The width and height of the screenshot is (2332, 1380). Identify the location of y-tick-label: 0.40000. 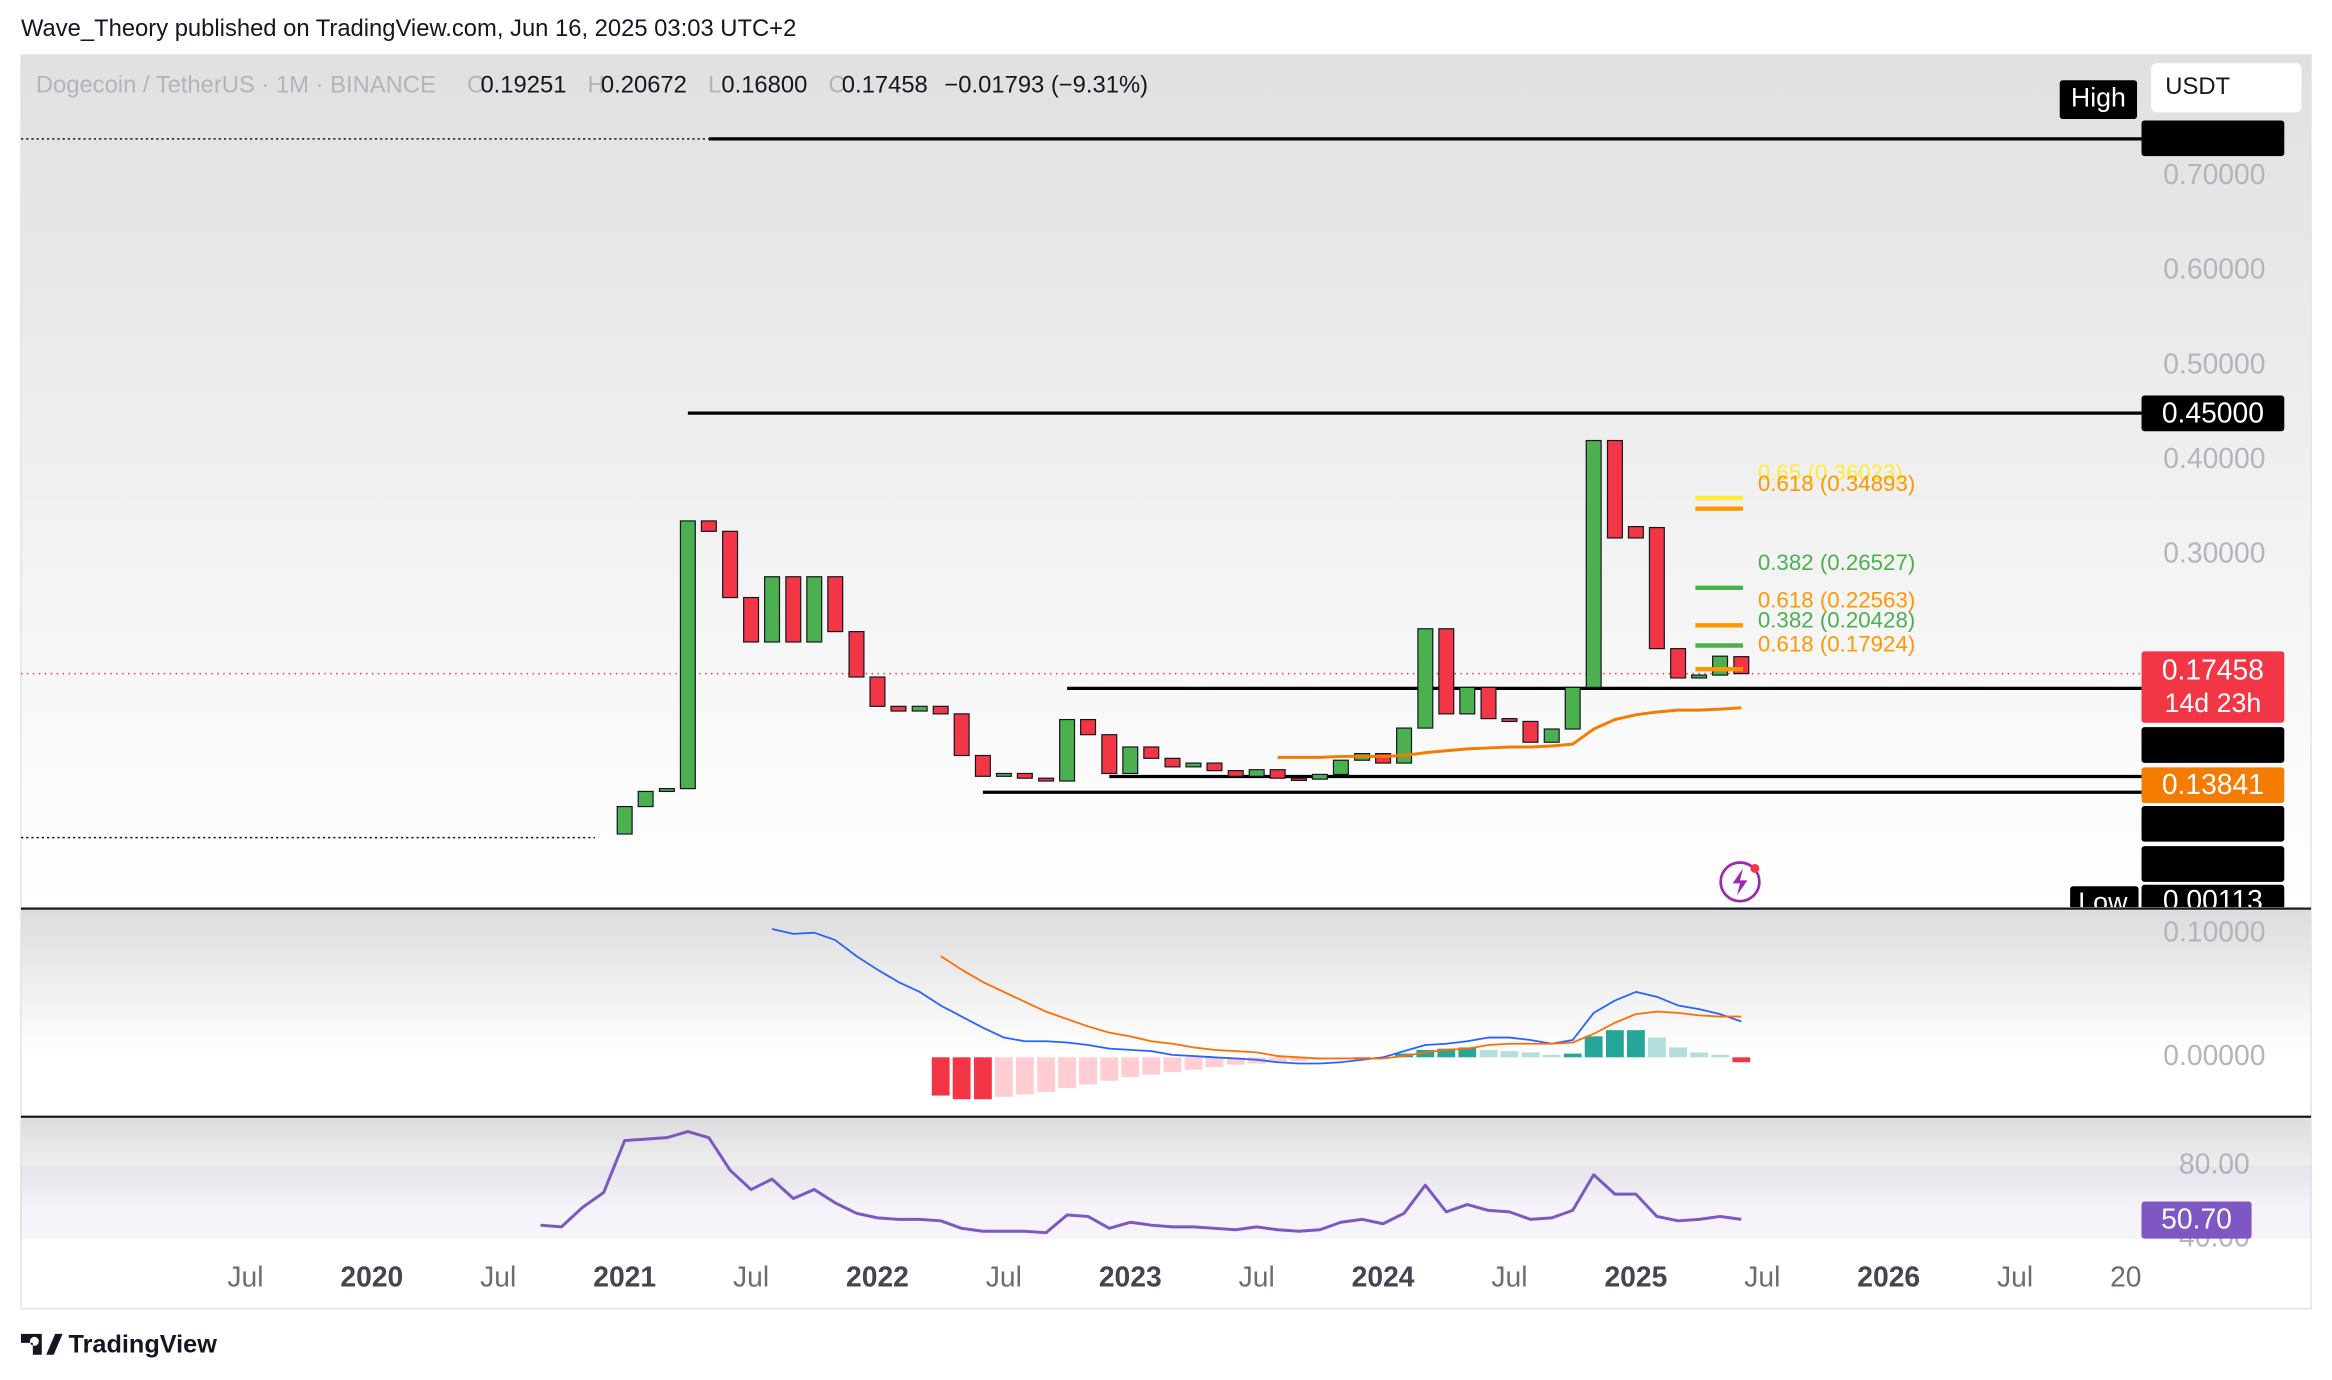
(2214, 458).